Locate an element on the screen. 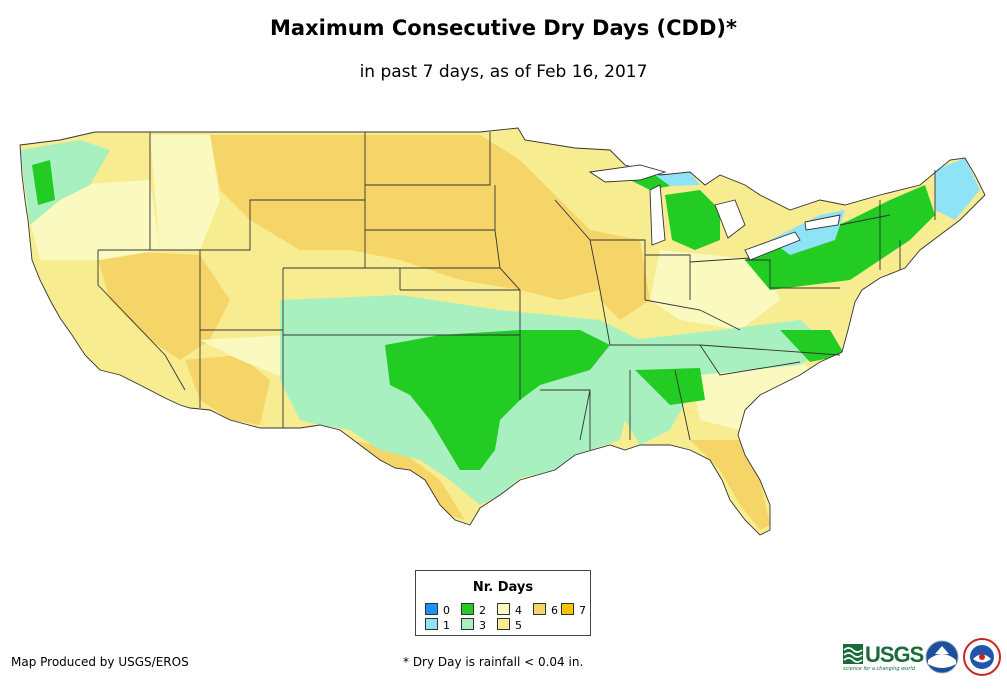 This screenshot has width=1007, height=691. zone-4-days-idaho is located at coordinates (185, 192).